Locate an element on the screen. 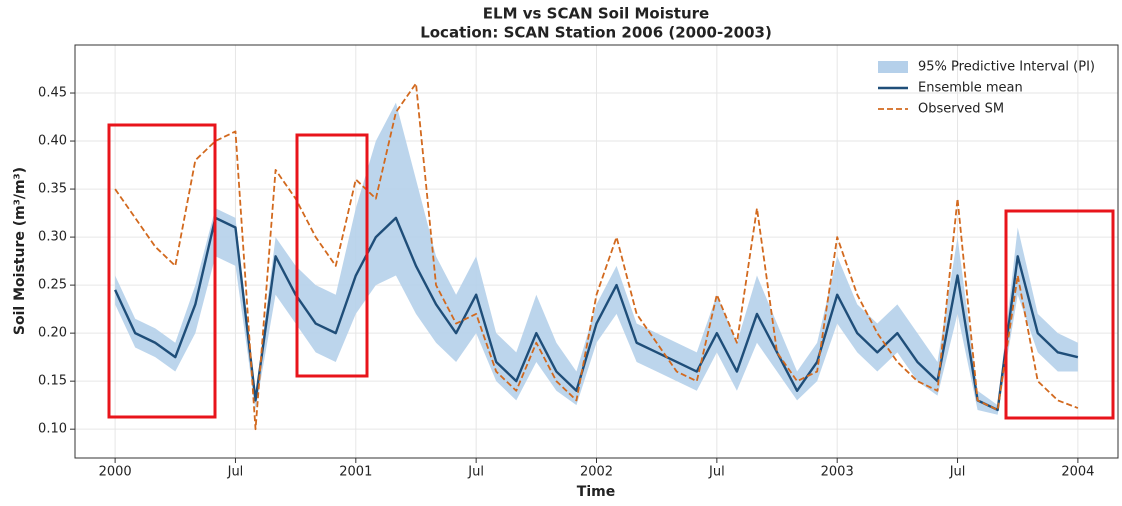 Image resolution: width=1122 pixels, height=506 pixels. legend-swatch is located at coordinates (893, 67).